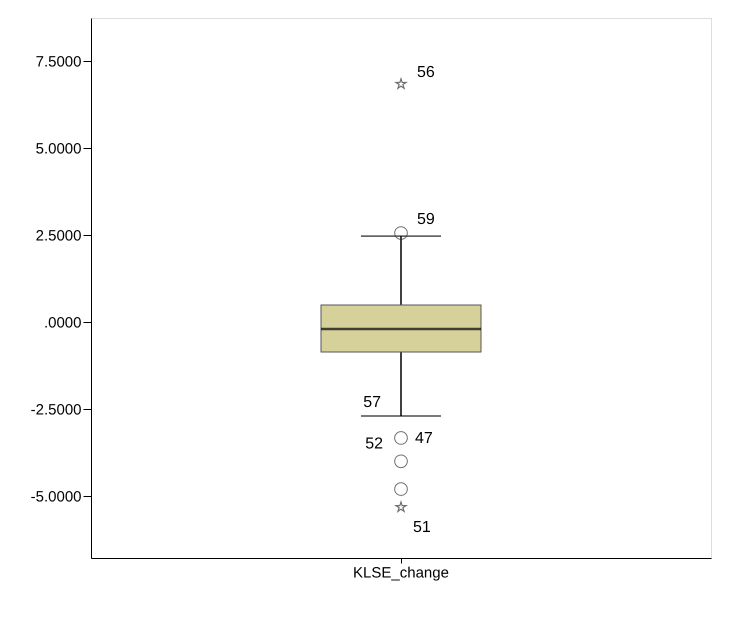 This screenshot has height=631, width=742. I want to click on y-tick-label: 7.5000, so click(59, 62).